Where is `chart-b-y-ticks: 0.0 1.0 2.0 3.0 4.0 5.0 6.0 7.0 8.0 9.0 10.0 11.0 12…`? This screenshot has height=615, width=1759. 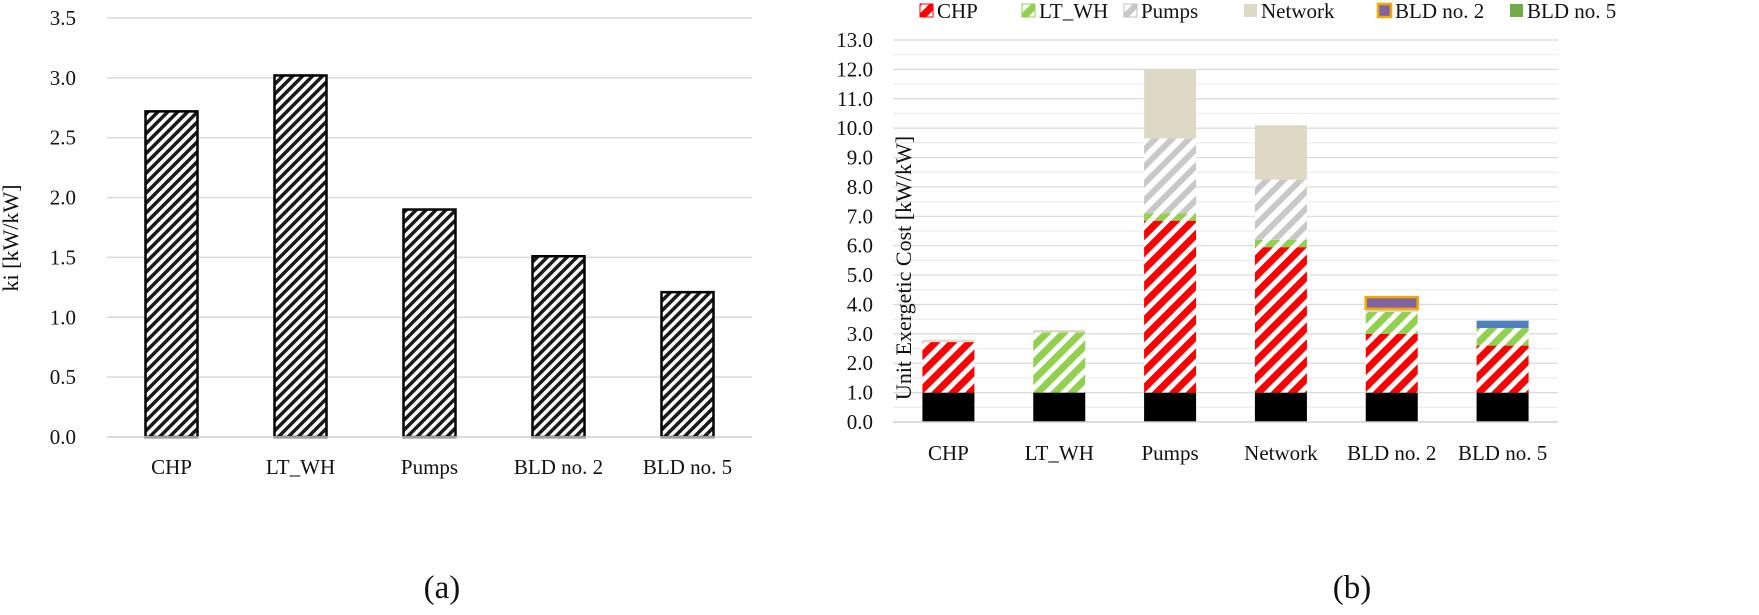 chart-b-y-ticks: 0.0 1.0 2.0 3.0 4.0 5.0 6.0 7.0 8.0 9.0 10.0 11.0 12… is located at coordinates (854, 231).